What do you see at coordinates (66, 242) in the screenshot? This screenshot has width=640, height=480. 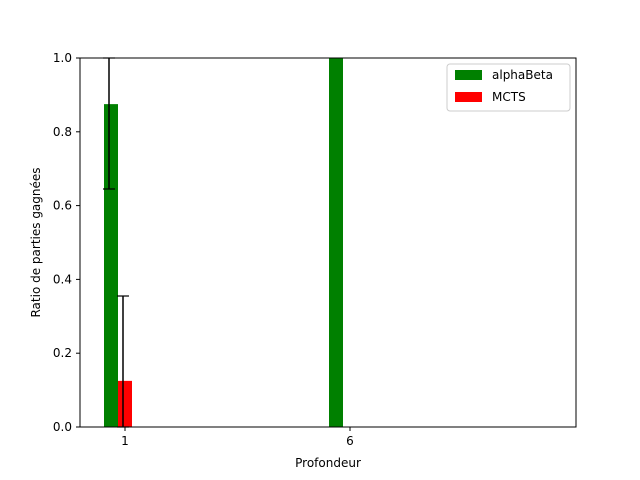 I see `y-axis-ticks: 0.0 0.2 0.4 0.6 0.8 1.0` at bounding box center [66, 242].